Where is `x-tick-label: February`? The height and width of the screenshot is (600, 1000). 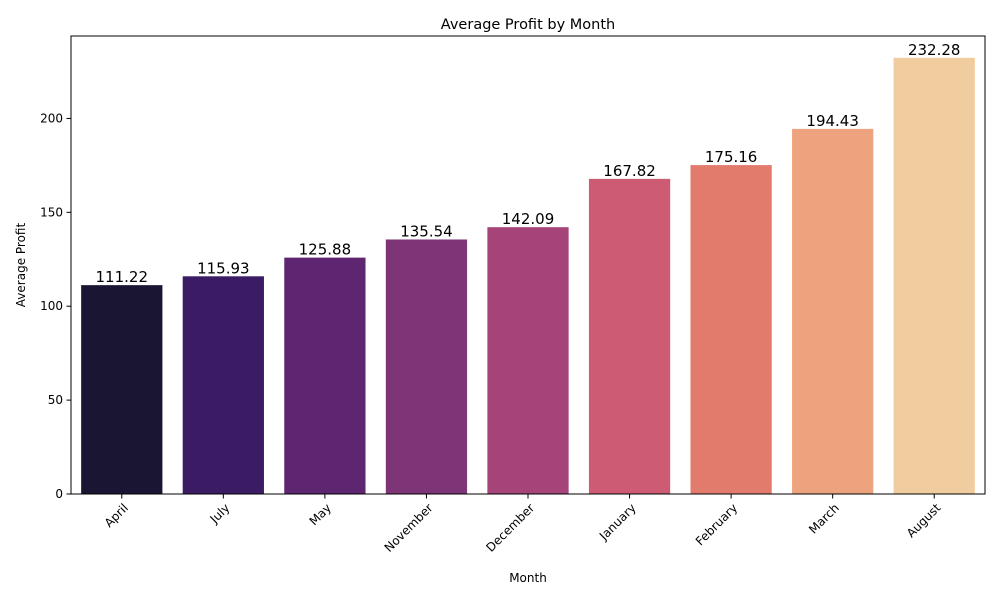
x-tick-label: February is located at coordinates (717, 525).